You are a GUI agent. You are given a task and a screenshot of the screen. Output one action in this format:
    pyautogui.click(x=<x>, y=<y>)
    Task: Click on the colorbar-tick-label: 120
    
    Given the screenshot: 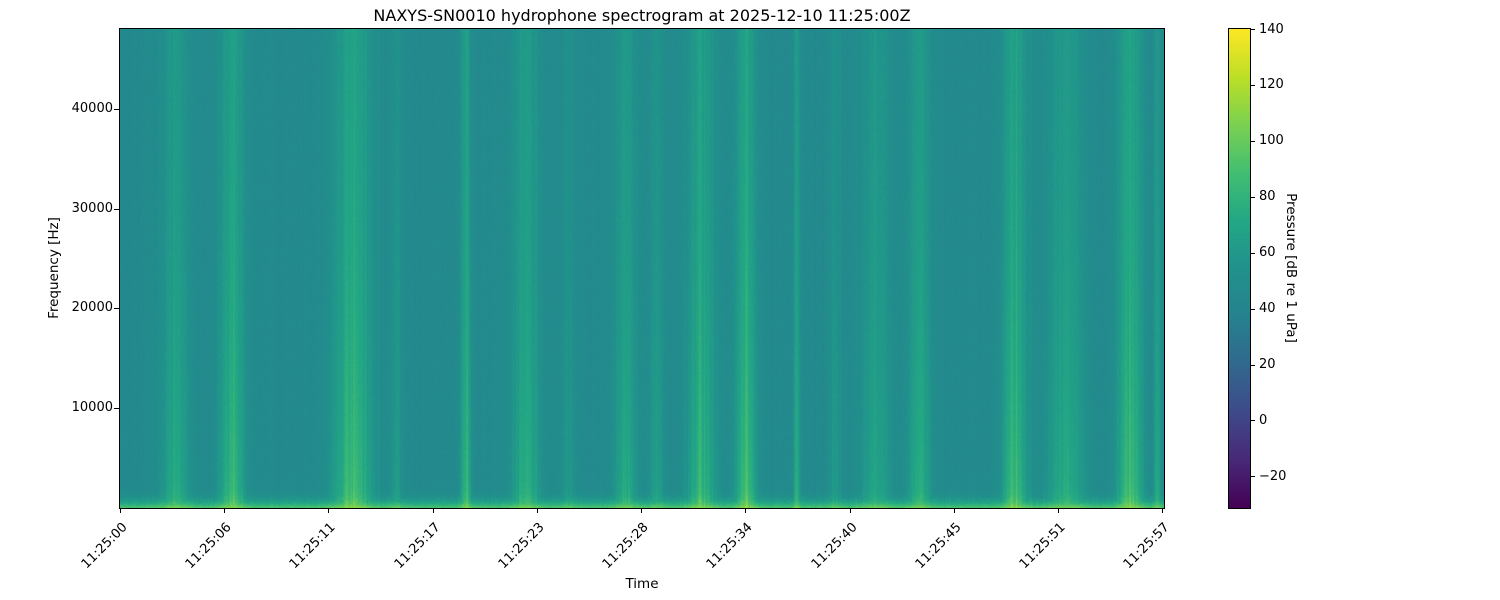 What is the action you would take?
    pyautogui.click(x=1271, y=85)
    